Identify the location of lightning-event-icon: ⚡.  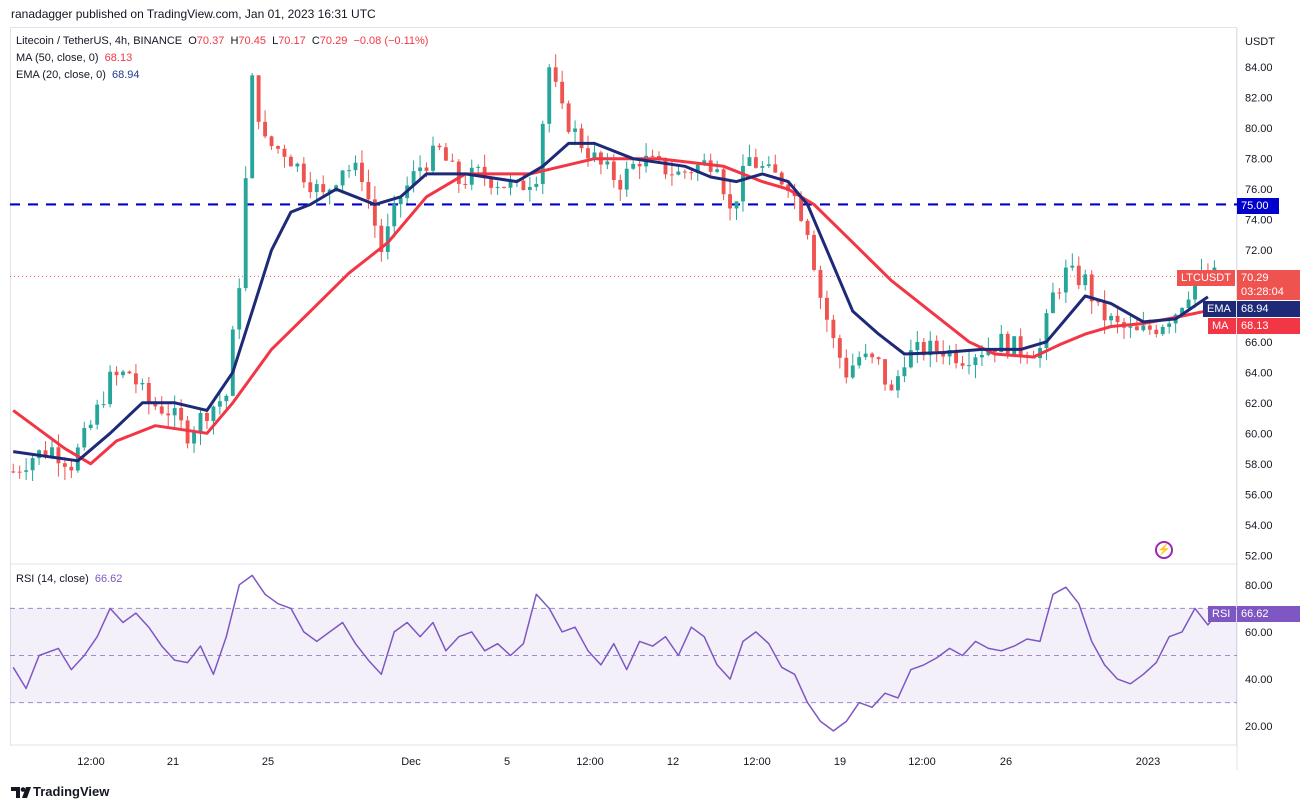
(1164, 550).